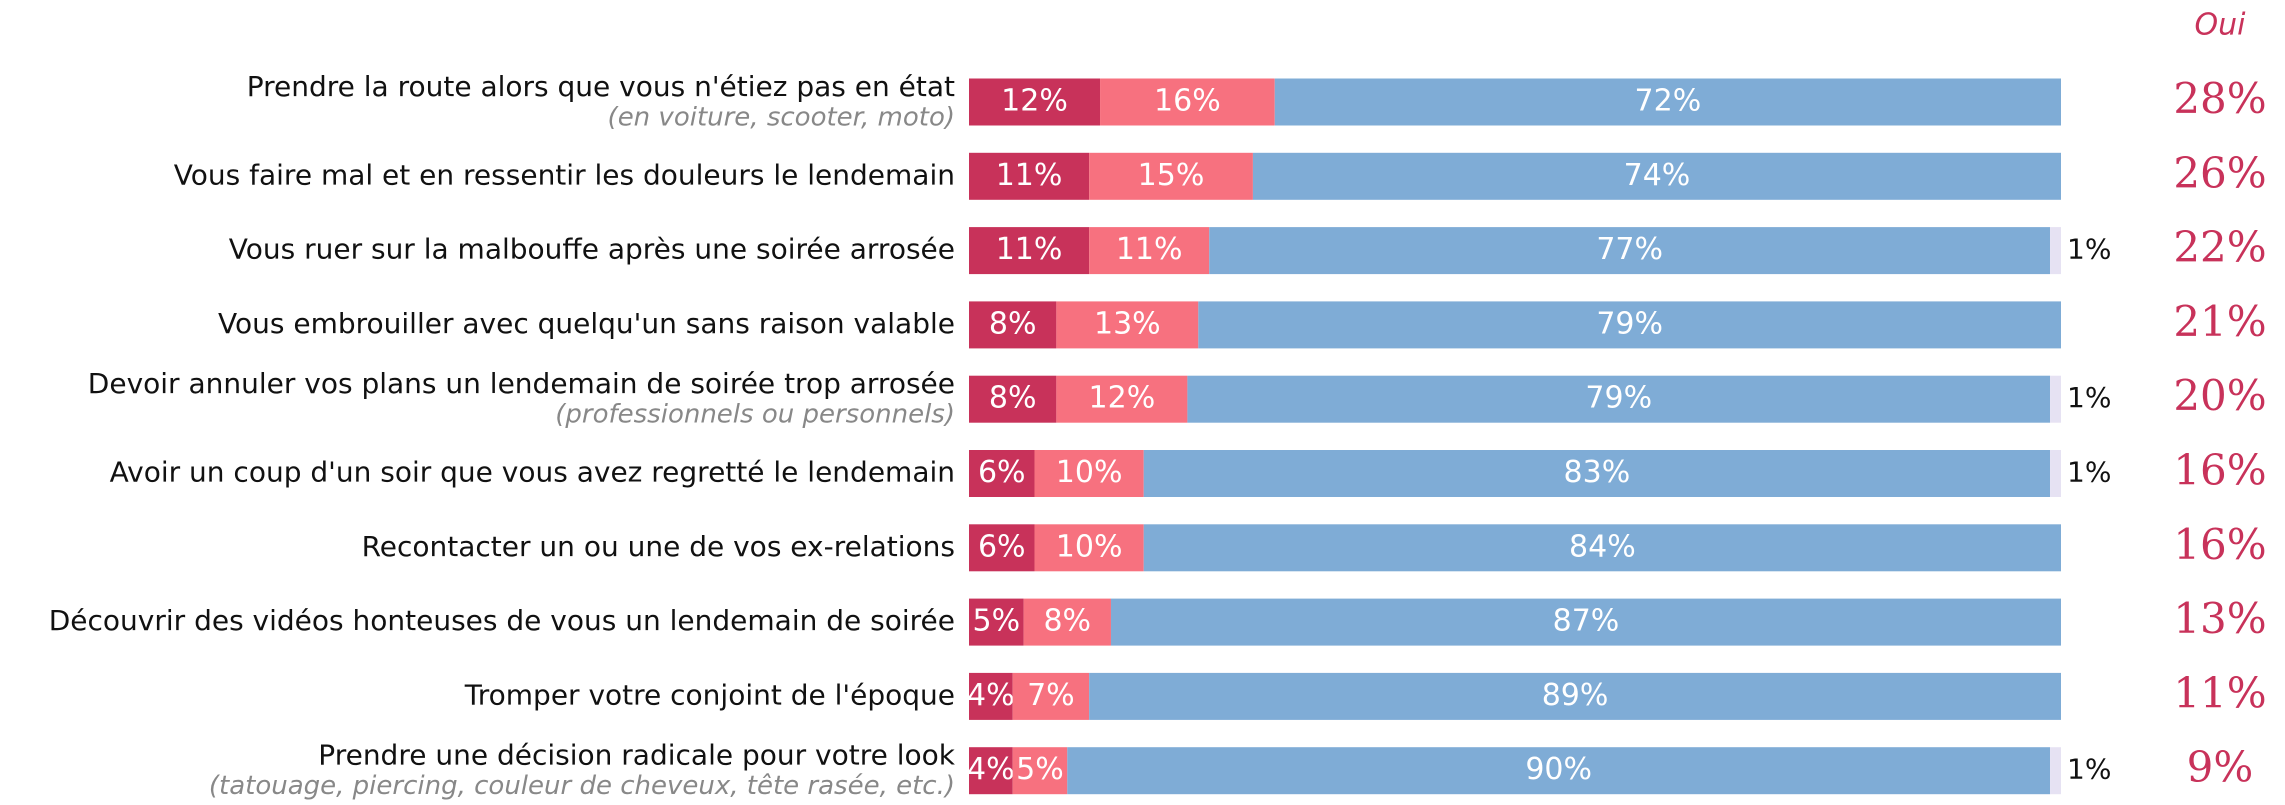 This screenshot has height=805, width=2285. Describe the element at coordinates (755, 415) in the screenshot. I see `category-note: (professionnels ou personnels)` at that location.